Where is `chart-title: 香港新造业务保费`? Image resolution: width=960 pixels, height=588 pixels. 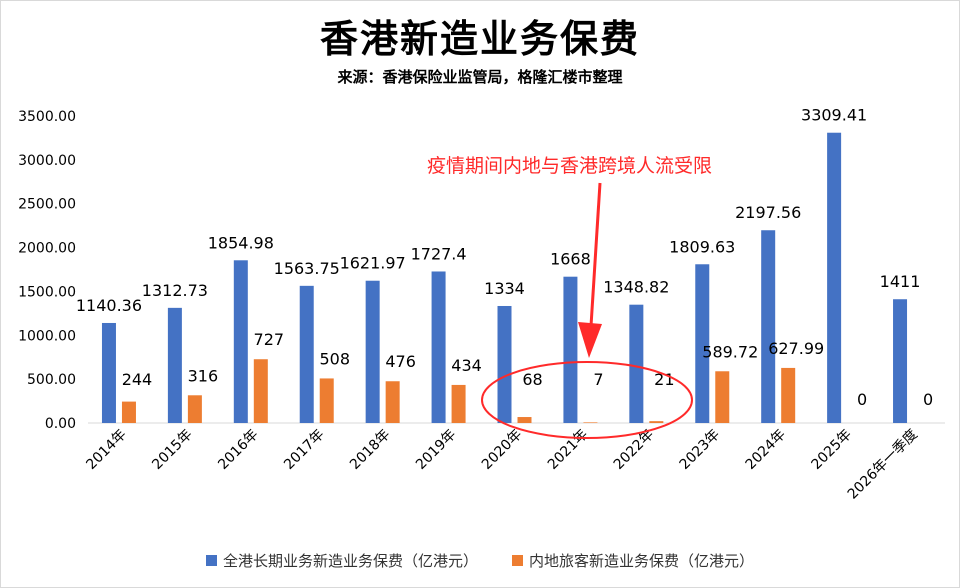 chart-title: 香港新造业务保费 is located at coordinates (479, 38).